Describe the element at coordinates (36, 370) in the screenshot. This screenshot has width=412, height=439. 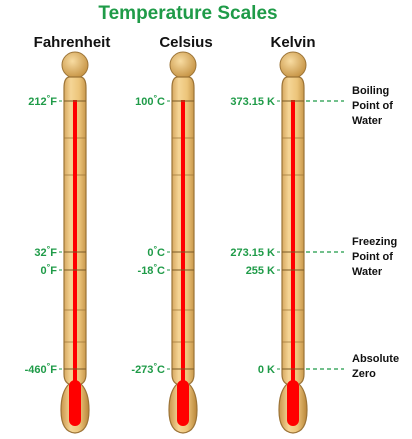
I see `mark-value: -460` at that location.